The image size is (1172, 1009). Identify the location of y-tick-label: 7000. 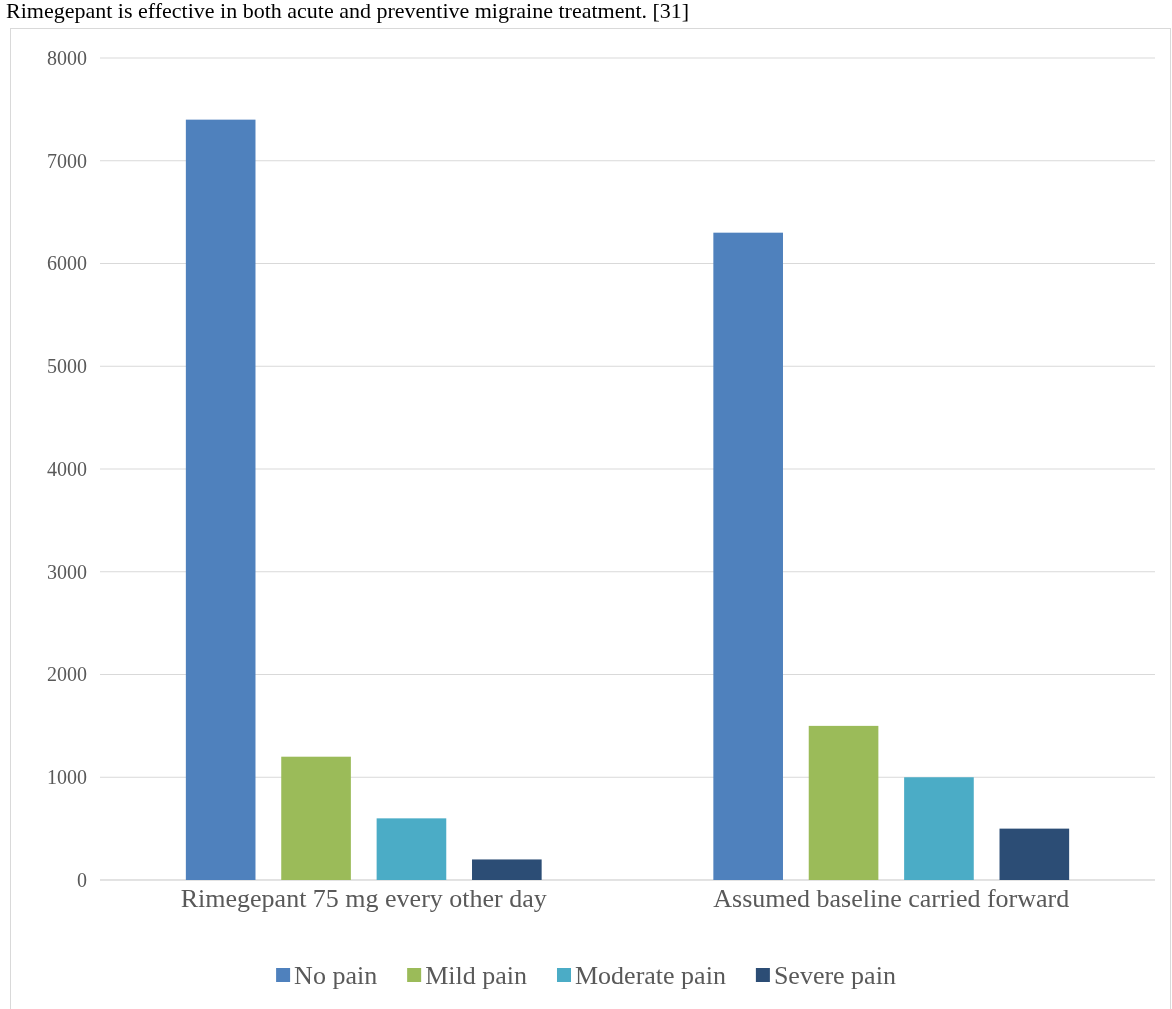
(67, 160).